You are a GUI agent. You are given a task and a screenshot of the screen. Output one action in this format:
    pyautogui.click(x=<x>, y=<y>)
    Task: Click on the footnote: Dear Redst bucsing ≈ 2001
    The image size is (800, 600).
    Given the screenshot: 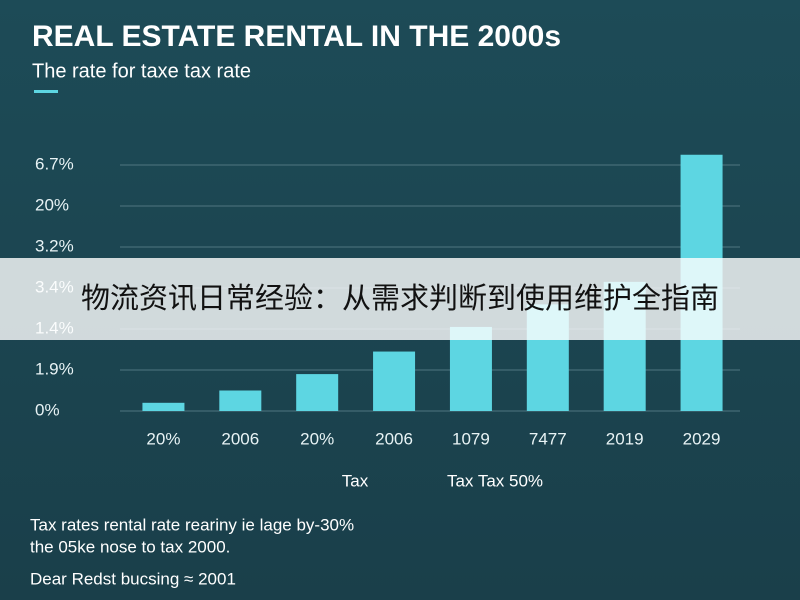 What is the action you would take?
    pyautogui.click(x=133, y=578)
    